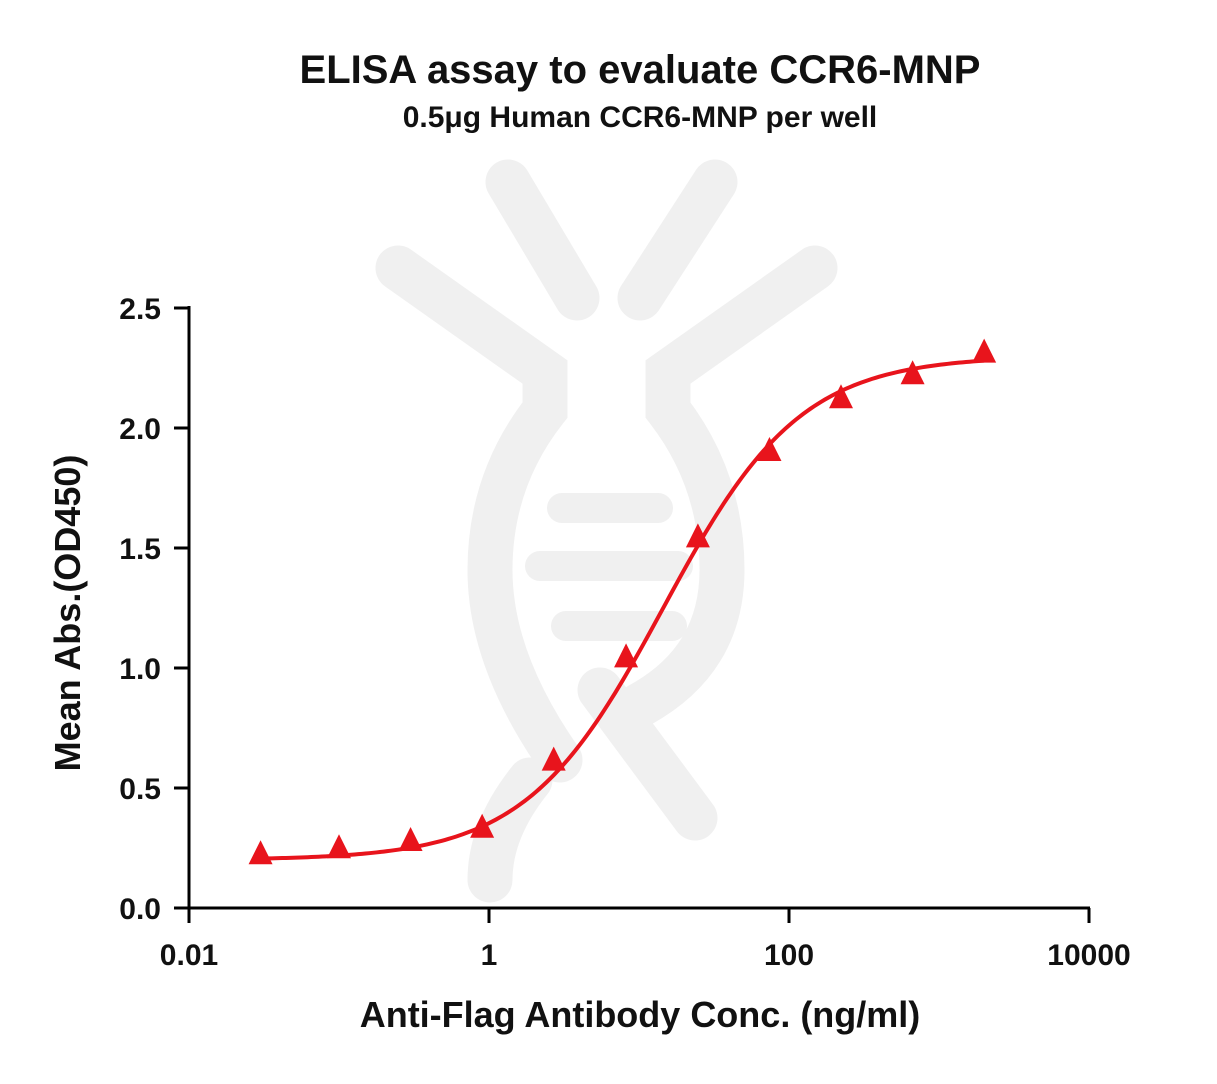  Describe the element at coordinates (789, 955) in the screenshot. I see `x-tick-label: 100` at that location.